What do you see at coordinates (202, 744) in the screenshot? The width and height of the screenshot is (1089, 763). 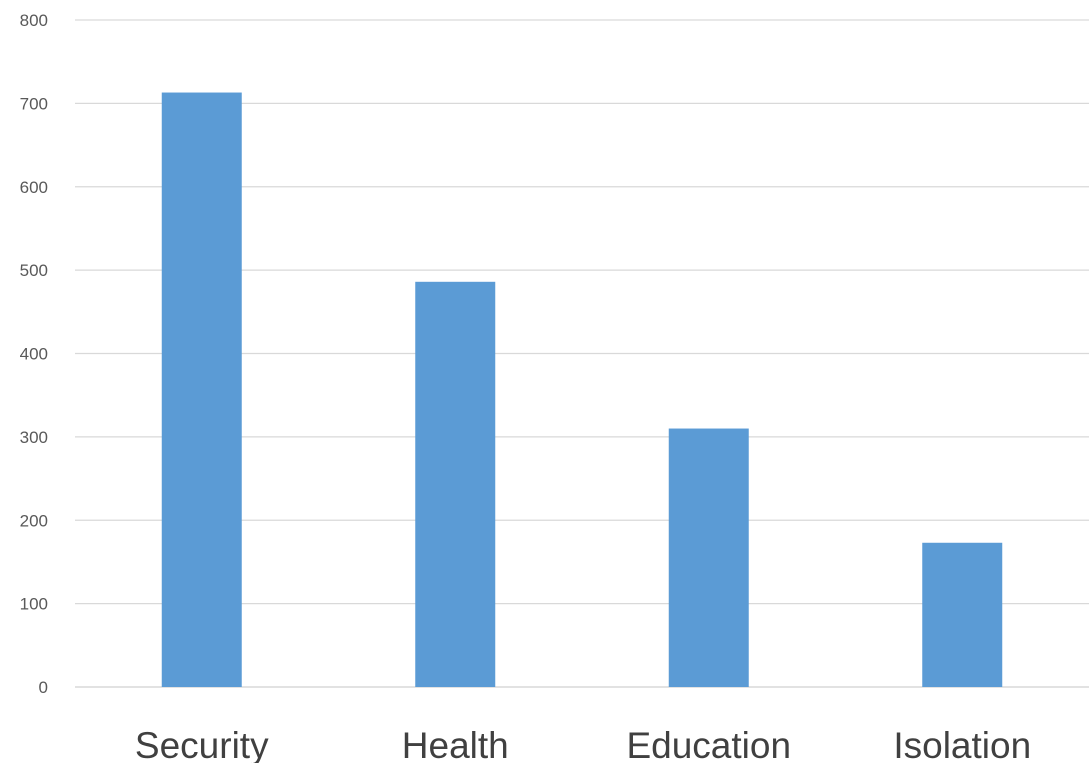 I see `x-category-label-security: Security` at bounding box center [202, 744].